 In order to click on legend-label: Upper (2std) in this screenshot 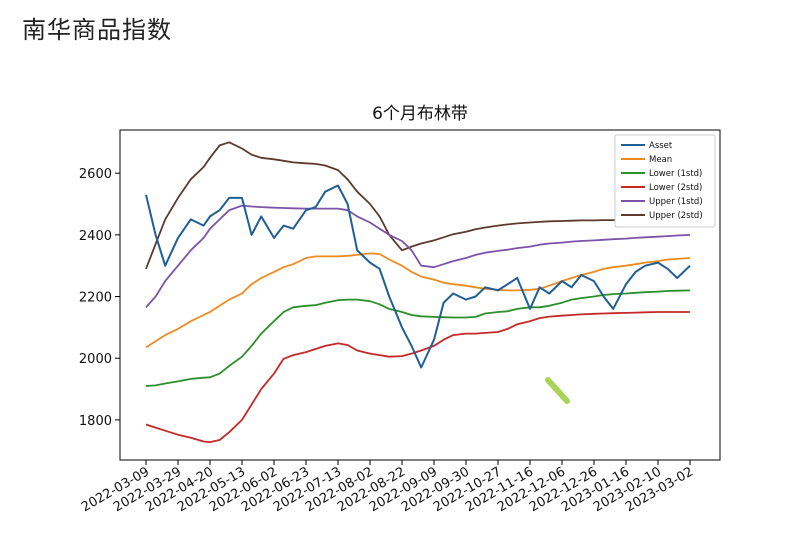, I will do `click(676, 216)`.